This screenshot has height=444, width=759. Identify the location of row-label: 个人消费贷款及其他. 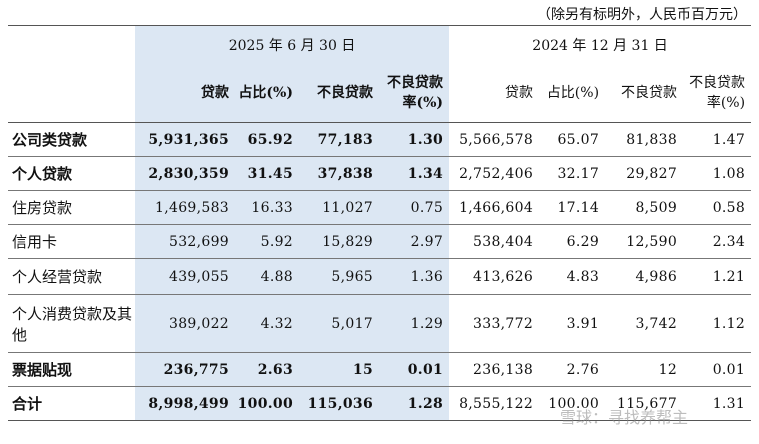
(71, 323).